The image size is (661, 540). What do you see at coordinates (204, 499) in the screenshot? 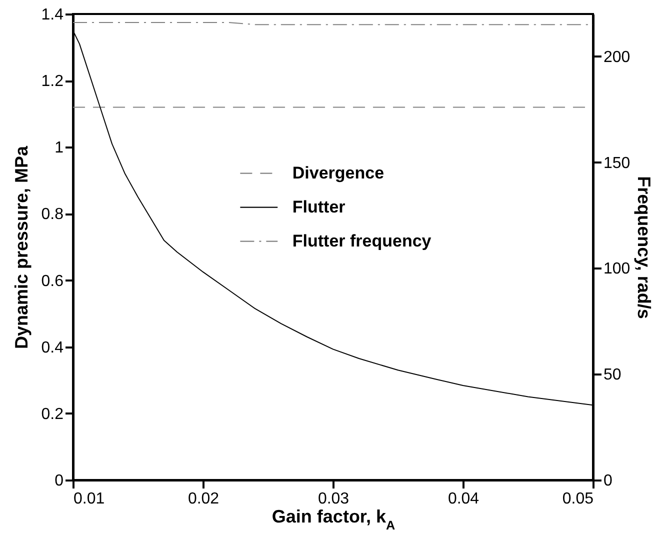
I see `x-tick-label: 0.02` at bounding box center [204, 499].